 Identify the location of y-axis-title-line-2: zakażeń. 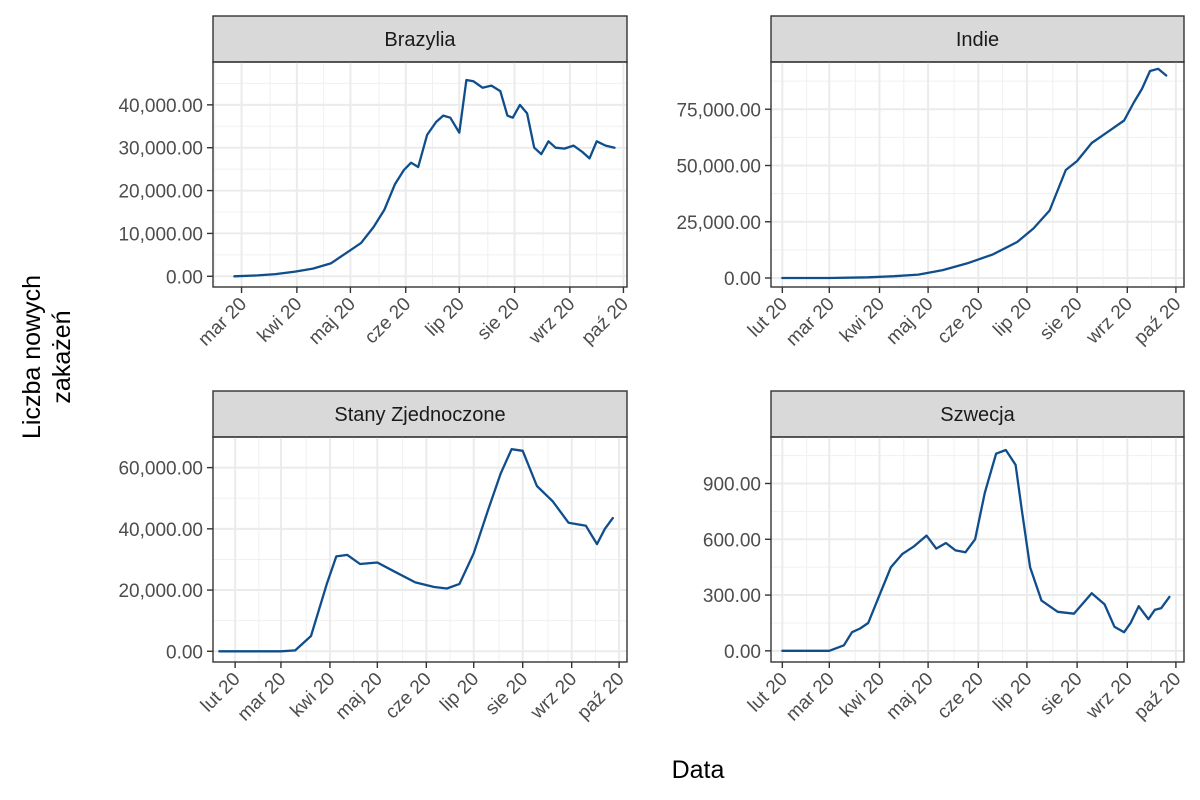
(62, 356).